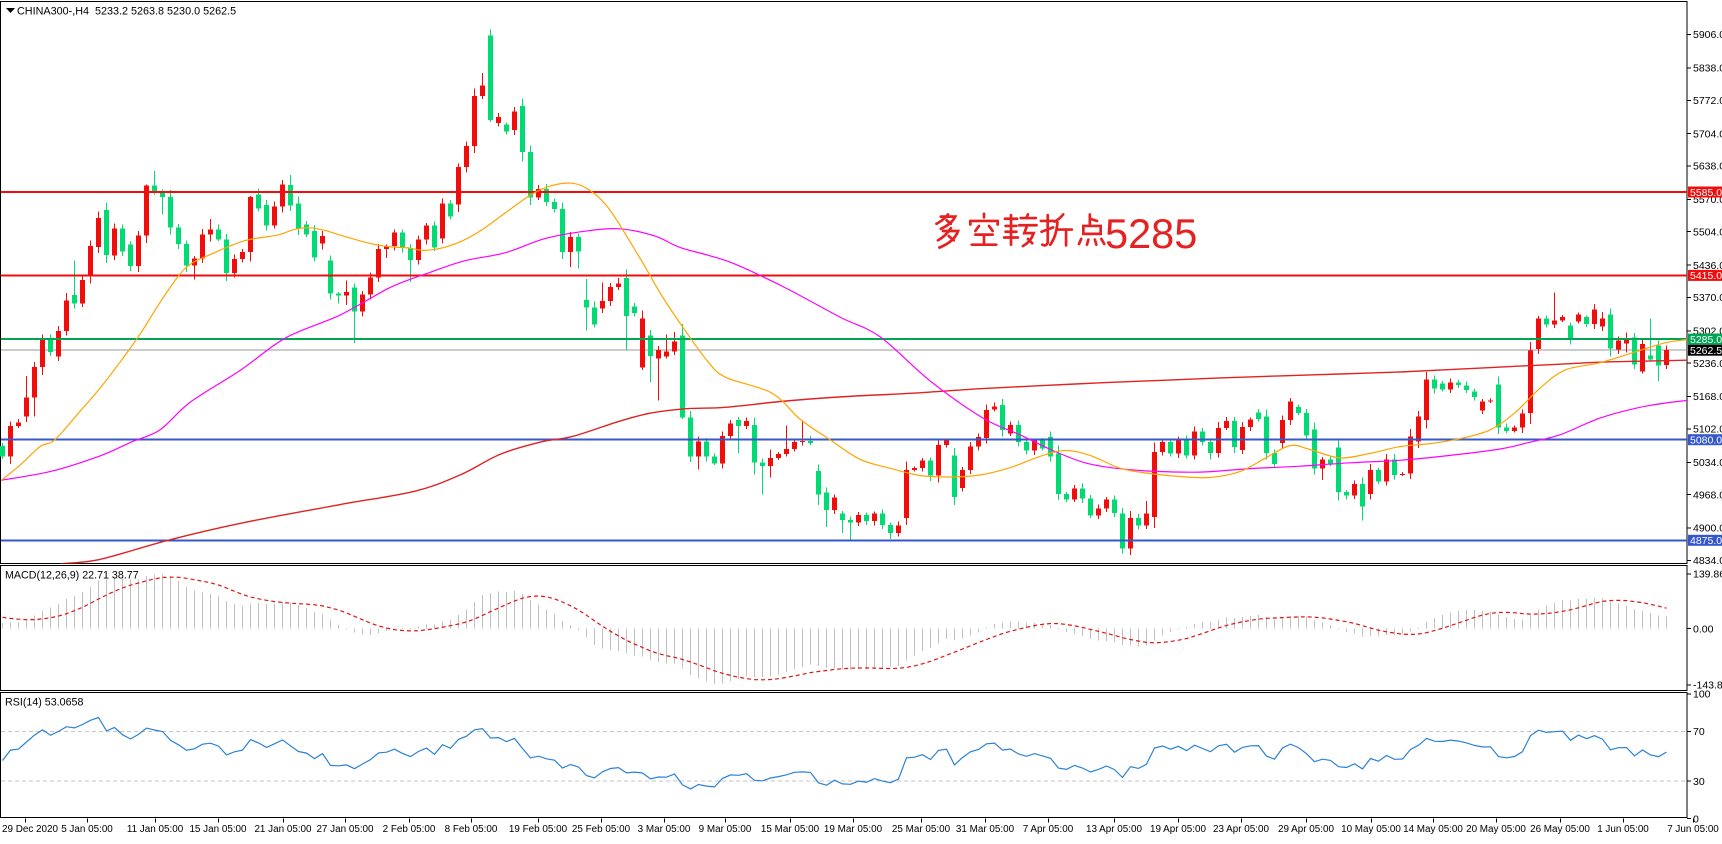 The image size is (1722, 844). I want to click on svg-text: 3 Mar 05:00, so click(664, 829).